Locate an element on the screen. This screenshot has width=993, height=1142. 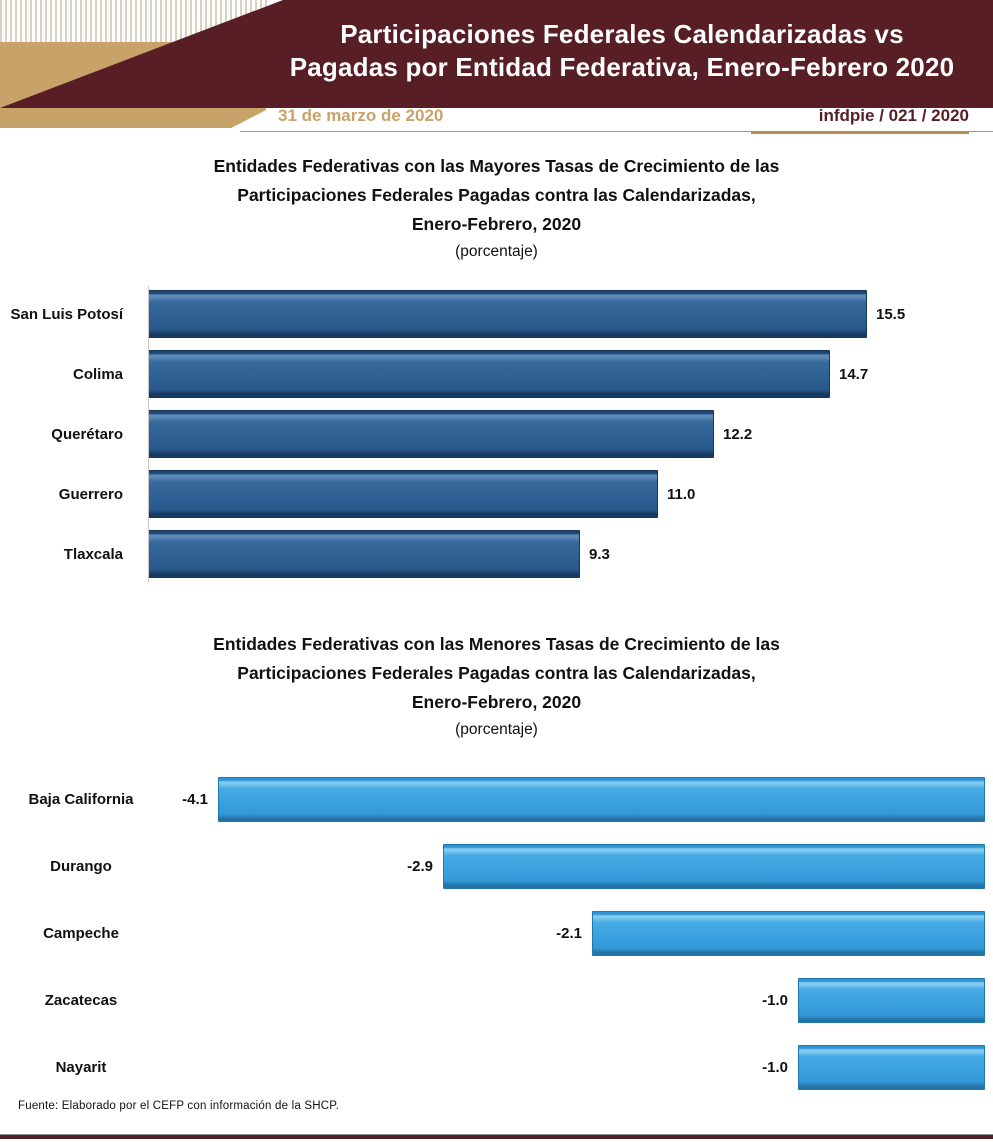
bar-zone: 14.7 is located at coordinates (564, 374).